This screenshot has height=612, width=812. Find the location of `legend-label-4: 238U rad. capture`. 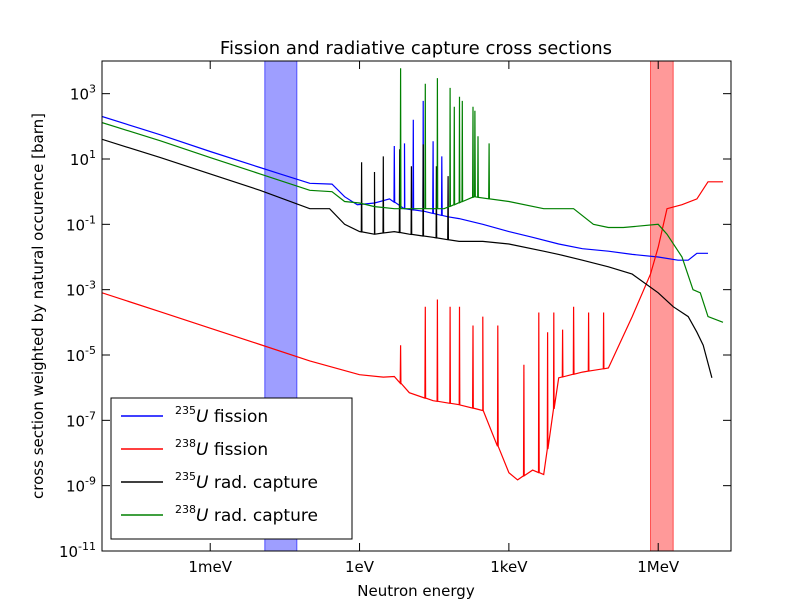

legend-label-4: 238U rad. capture is located at coordinates (246, 514).